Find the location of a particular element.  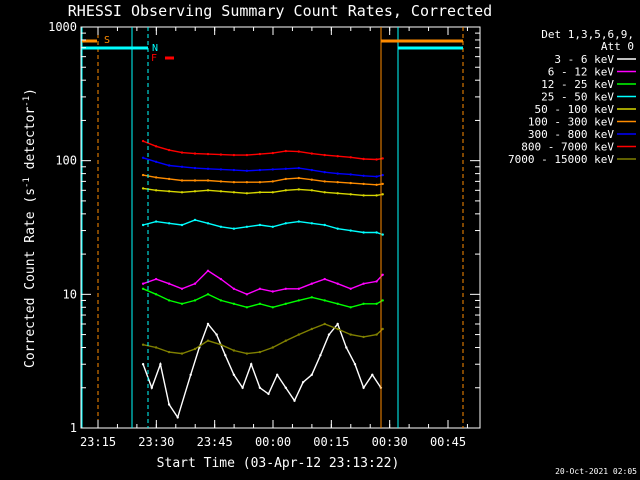

x-tick-label-1: 23:30 is located at coordinates (156, 442).